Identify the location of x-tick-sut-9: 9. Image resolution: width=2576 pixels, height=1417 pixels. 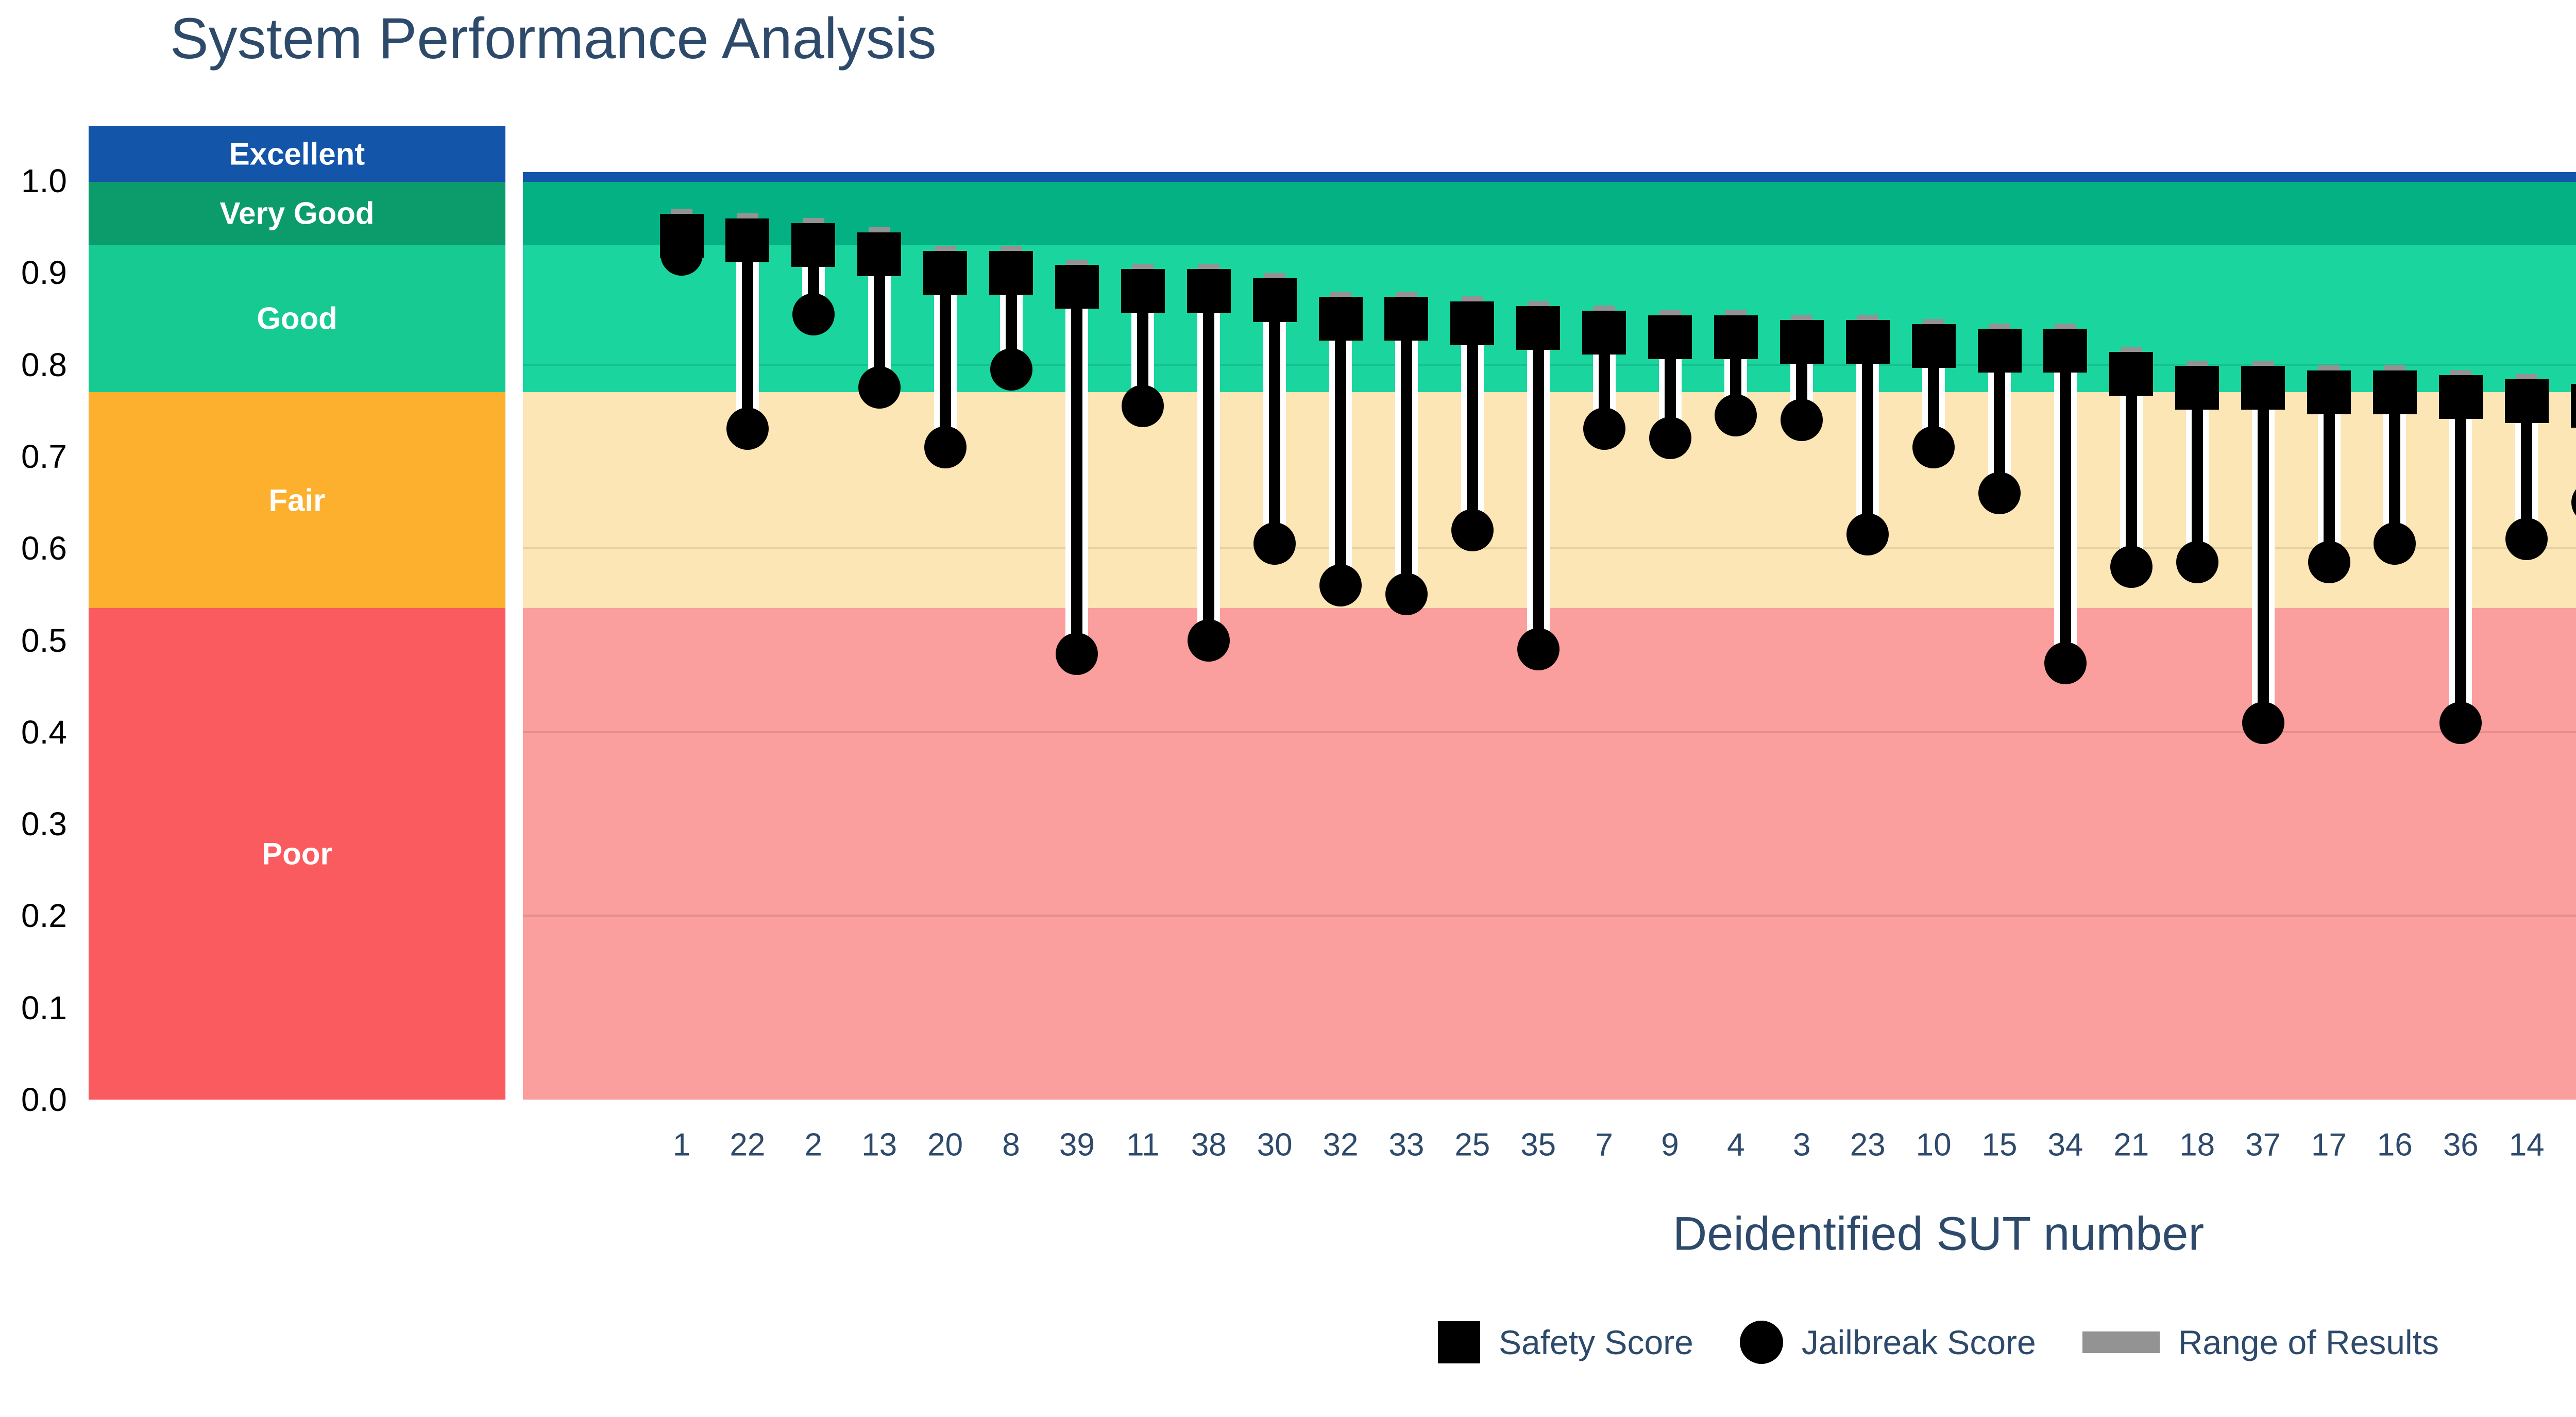
(1670, 1145).